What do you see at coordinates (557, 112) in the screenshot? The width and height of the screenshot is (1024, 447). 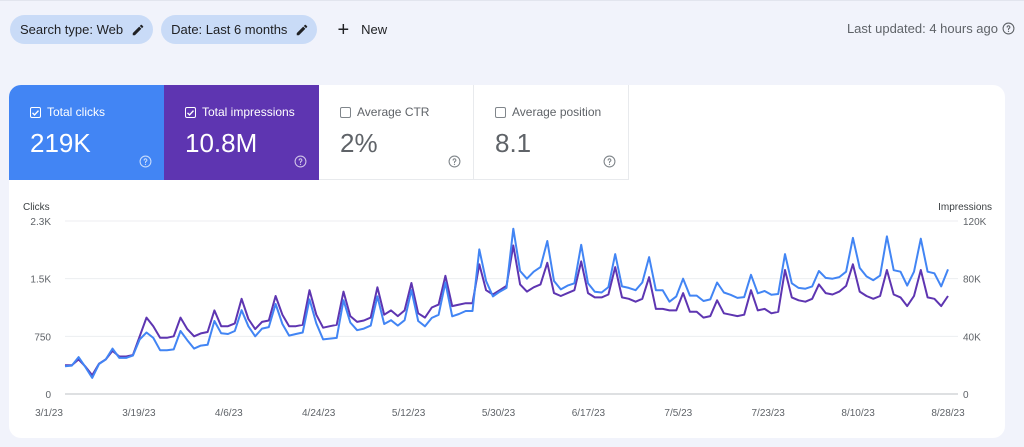 I see `metric-label: Average position` at bounding box center [557, 112].